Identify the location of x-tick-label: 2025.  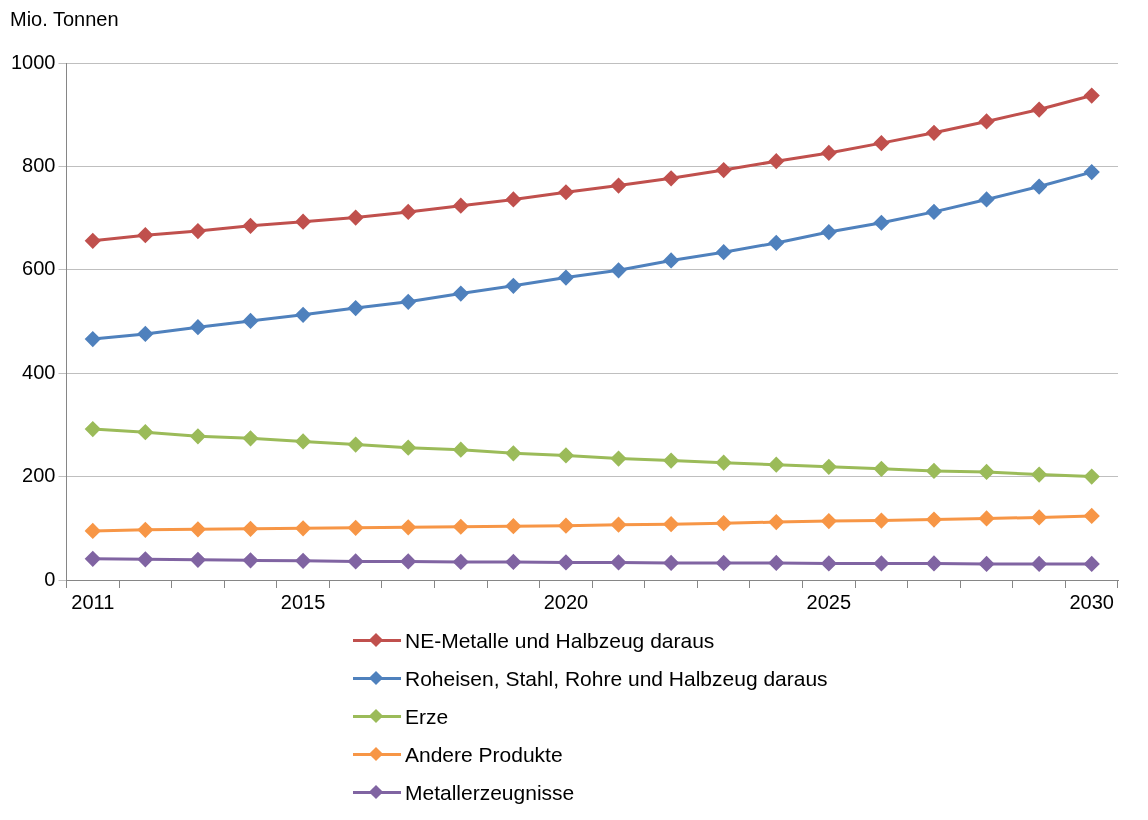
(829, 601).